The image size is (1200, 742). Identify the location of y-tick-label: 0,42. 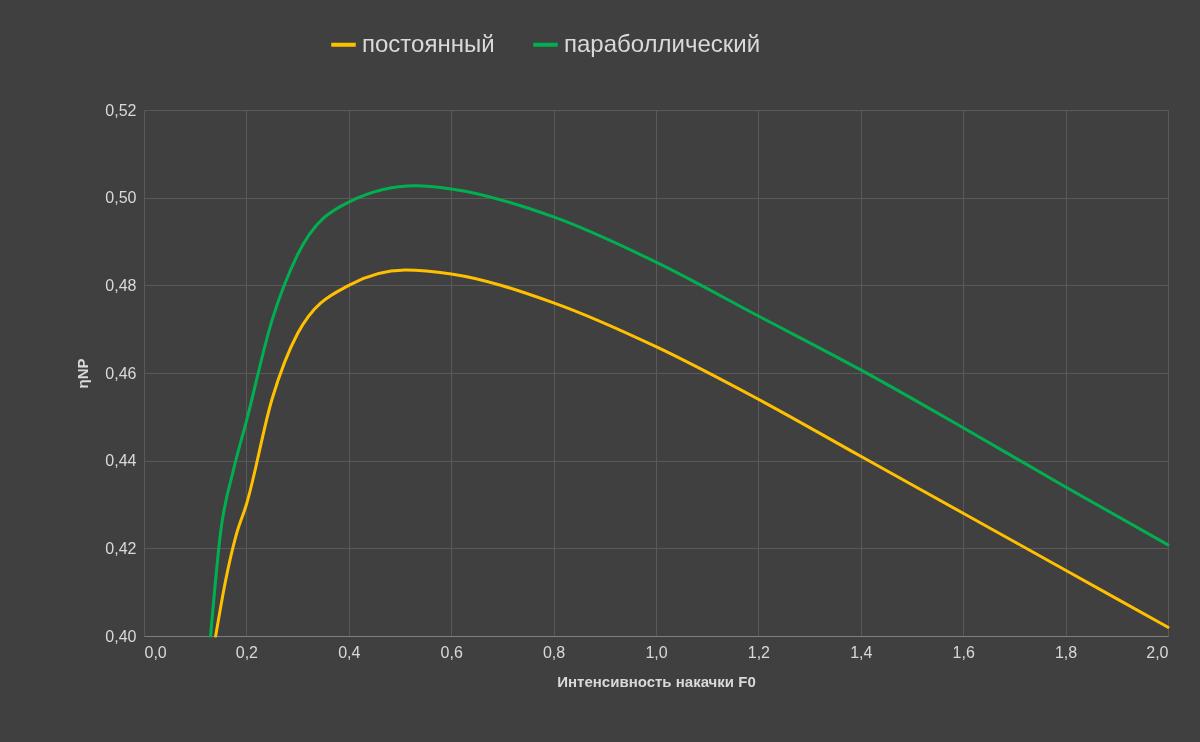
(121, 548).